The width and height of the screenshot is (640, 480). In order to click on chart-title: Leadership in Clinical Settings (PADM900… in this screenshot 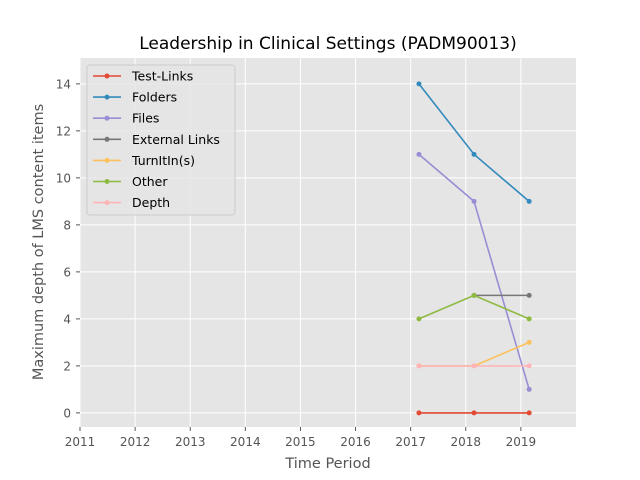, I will do `click(327, 44)`.